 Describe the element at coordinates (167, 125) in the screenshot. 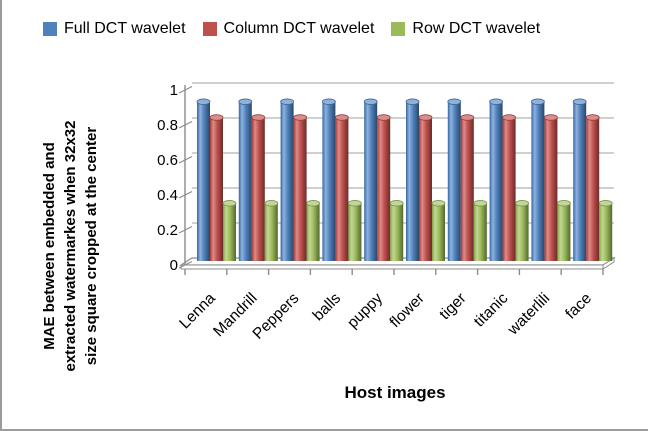

I see `y-tick-label: 0.8` at that location.